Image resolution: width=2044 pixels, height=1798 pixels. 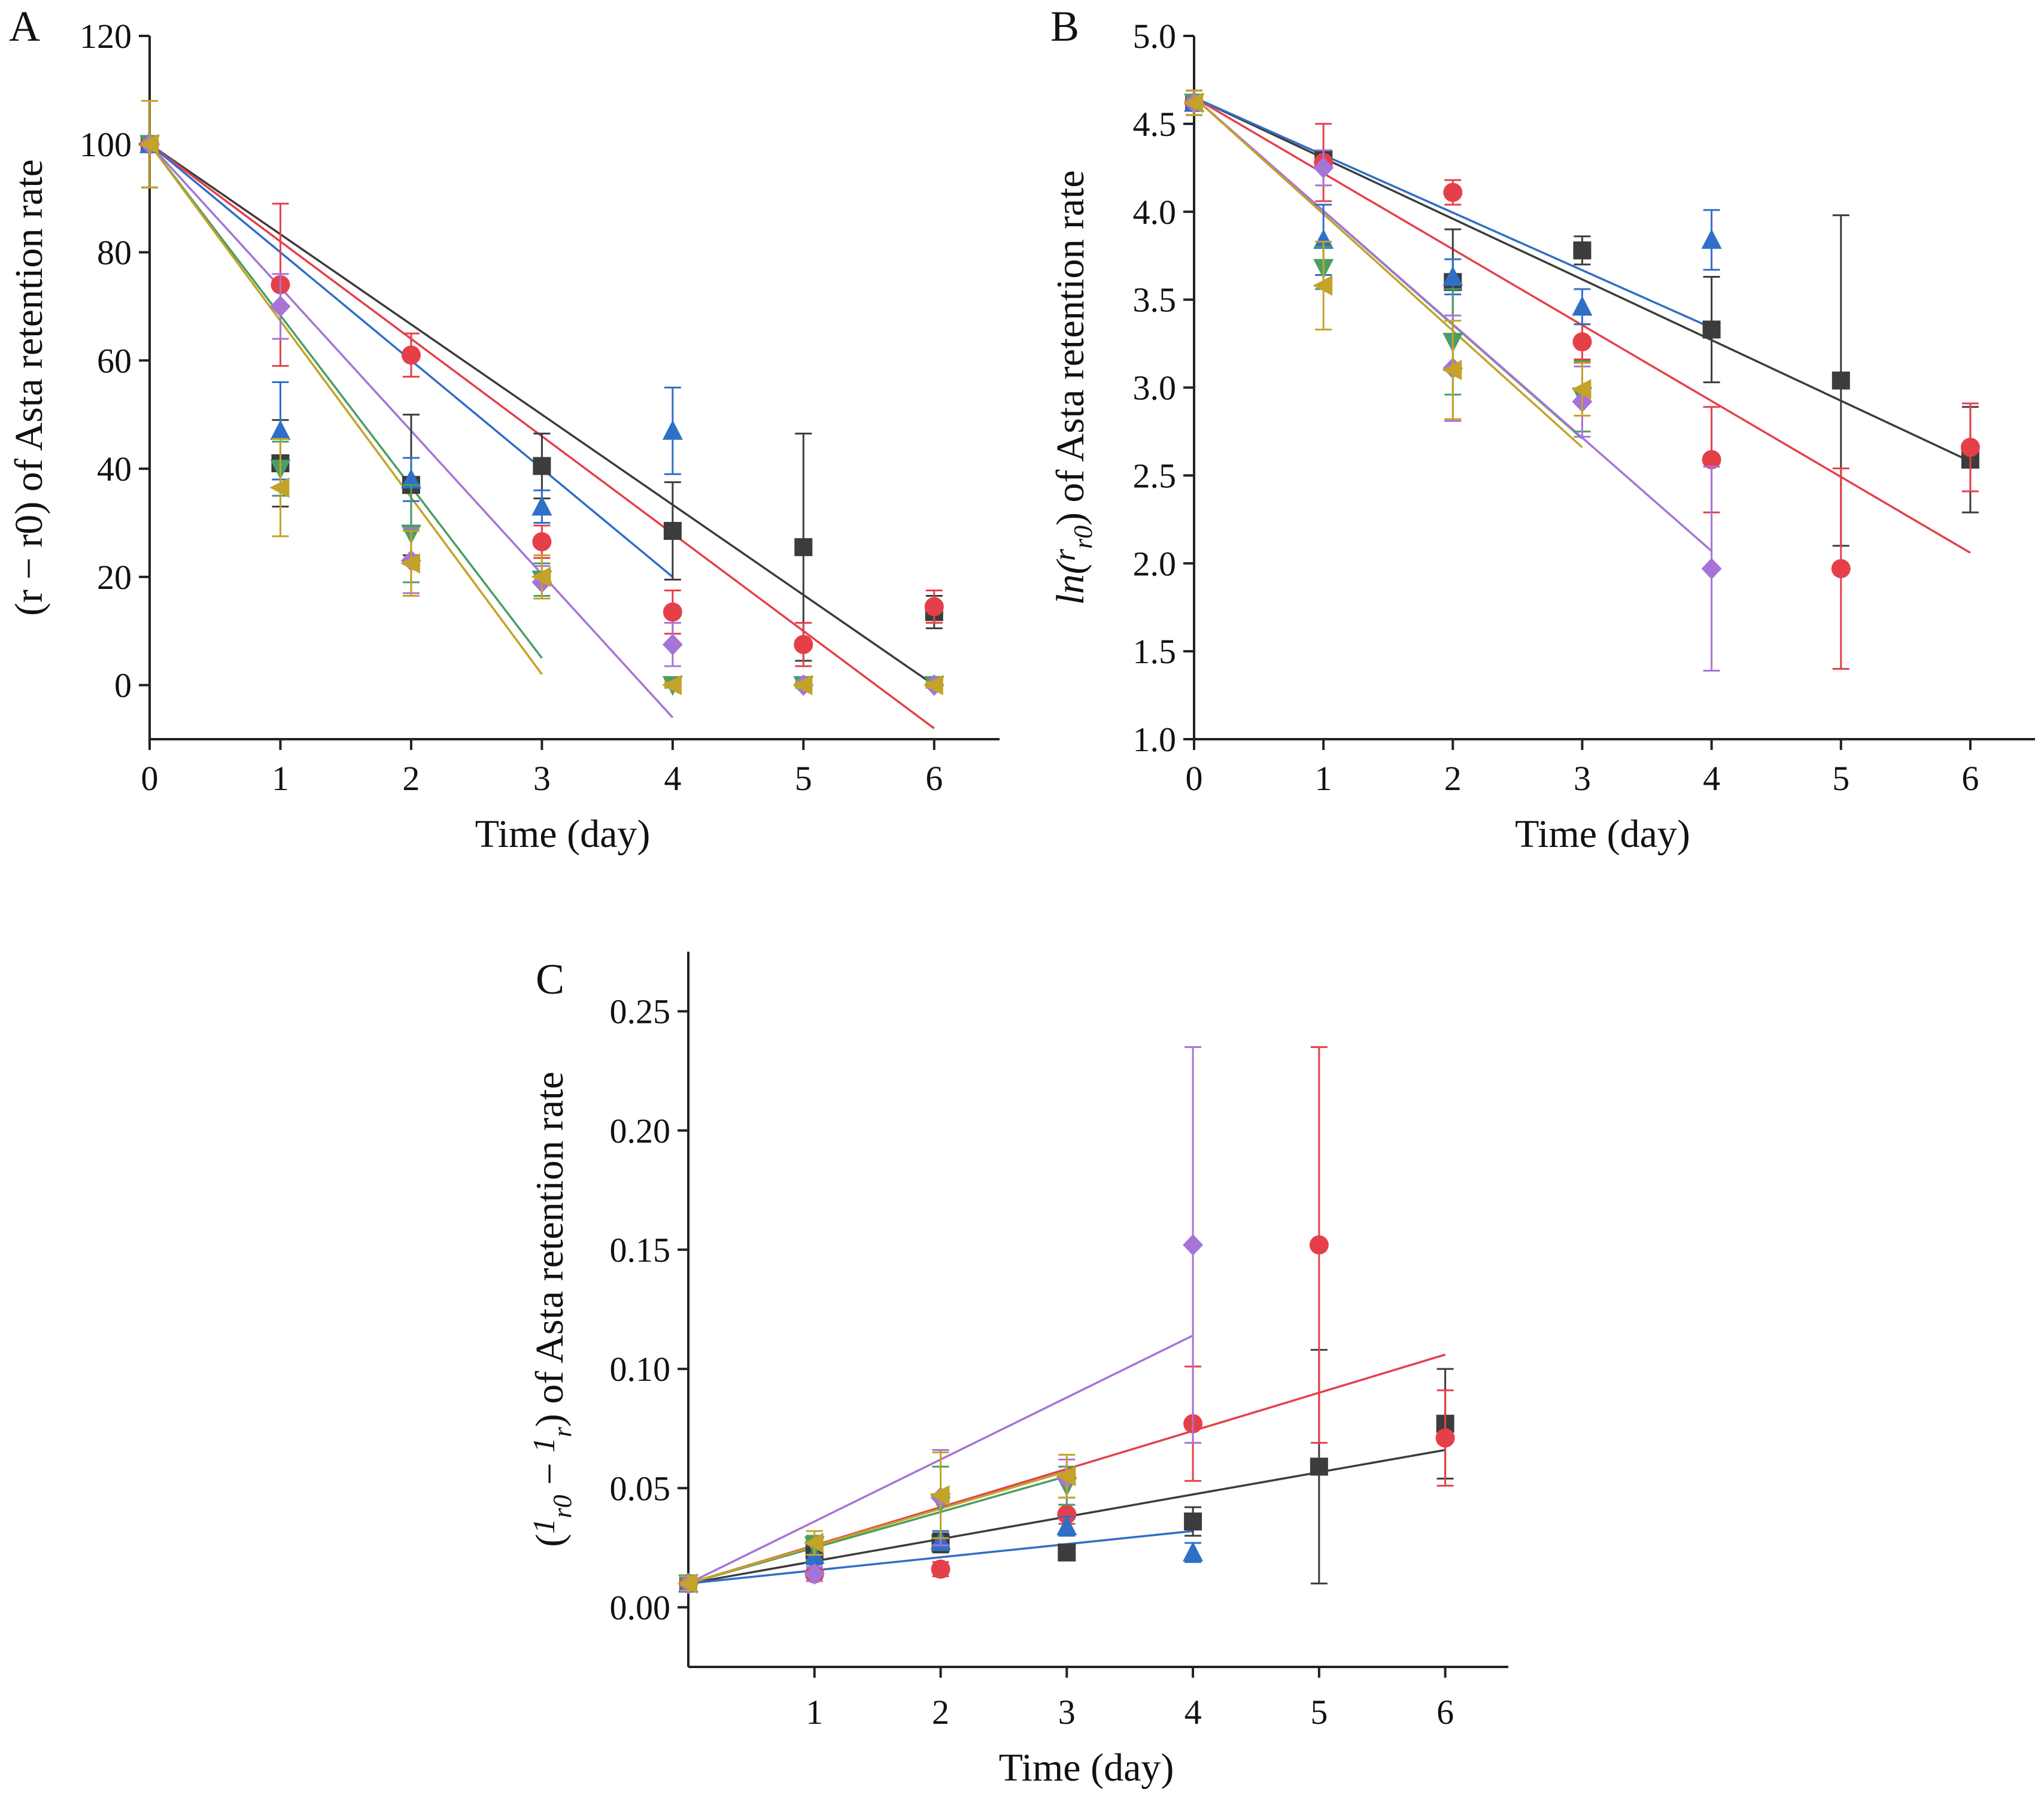 I want to click on blue-triangle-up-fit-line, so click(x=940, y=1558).